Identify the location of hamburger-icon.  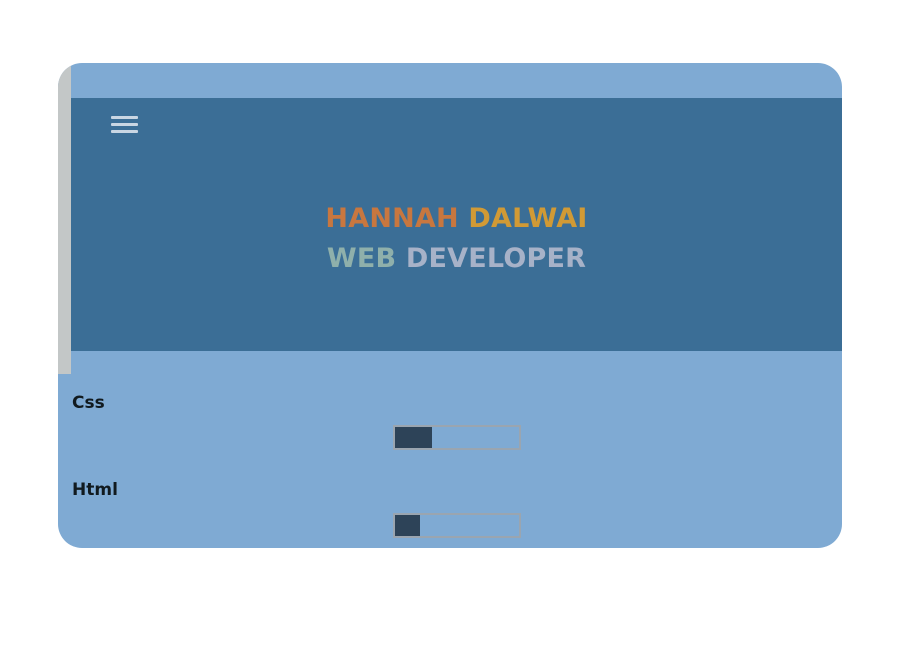
(125, 125).